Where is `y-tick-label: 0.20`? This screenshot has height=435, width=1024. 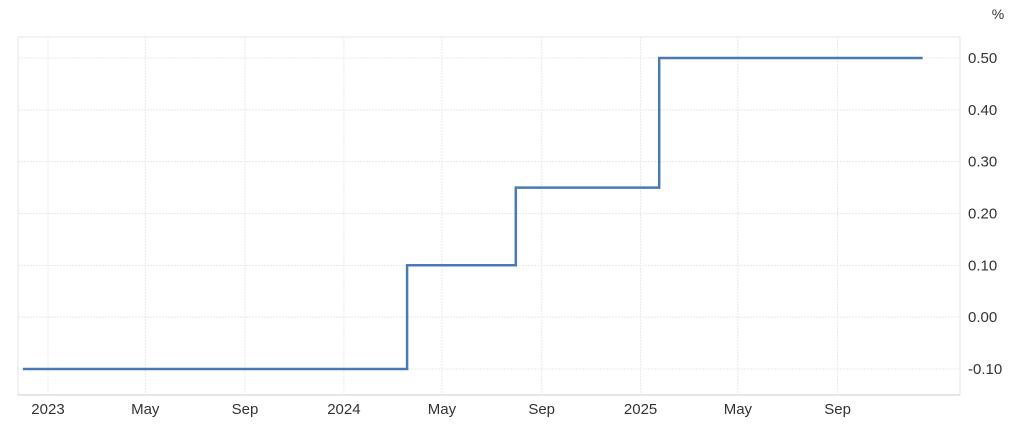 y-tick-label: 0.20 is located at coordinates (982, 214).